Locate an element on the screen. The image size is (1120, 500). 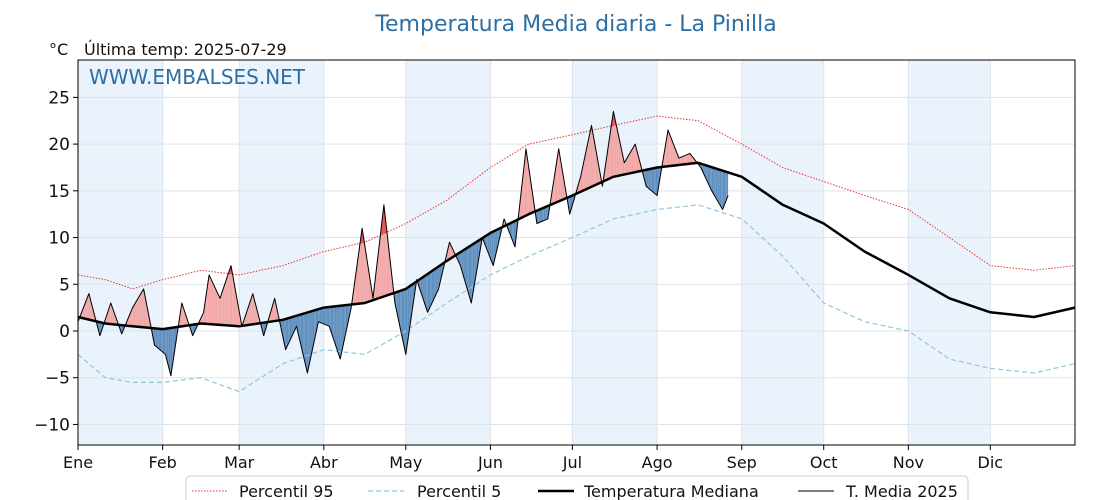
x-tick-label-Nov: Nov is located at coordinates (908, 462).